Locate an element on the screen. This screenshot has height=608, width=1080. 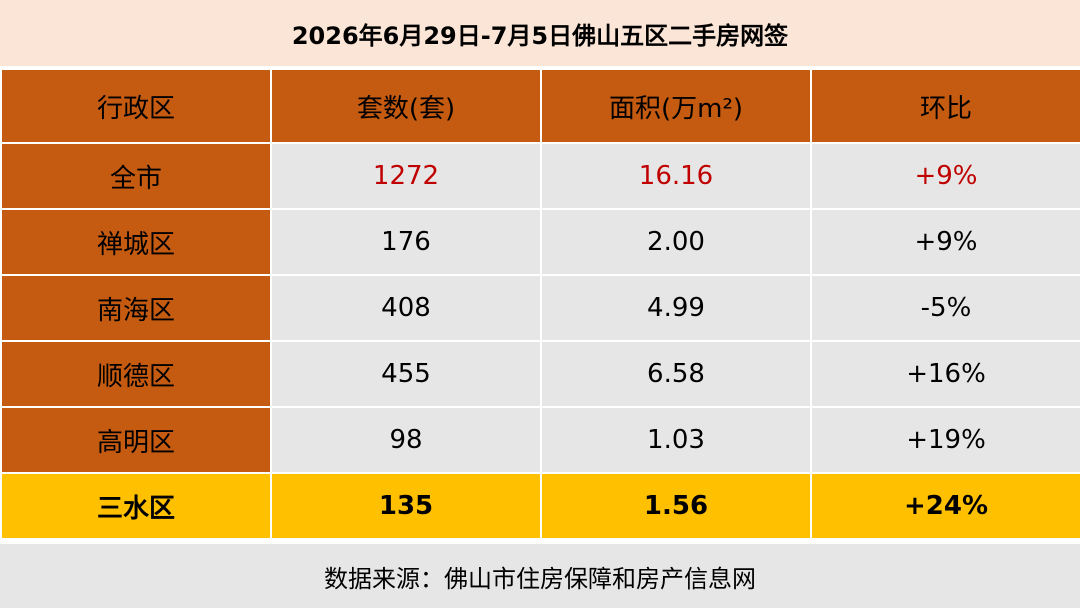
cell-mom: +24% is located at coordinates (946, 506).